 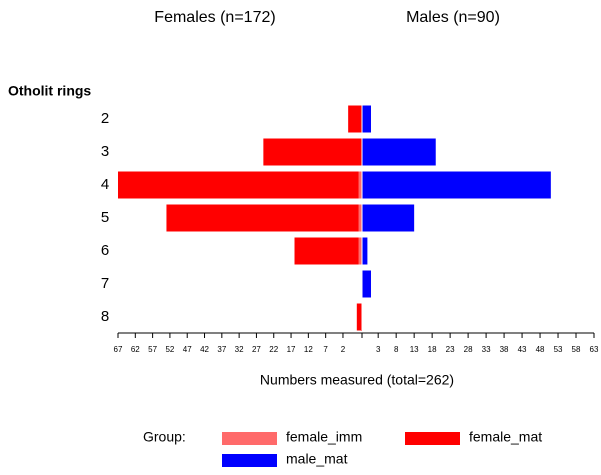 I want to click on legend-label: female_imm, so click(x=324, y=437).